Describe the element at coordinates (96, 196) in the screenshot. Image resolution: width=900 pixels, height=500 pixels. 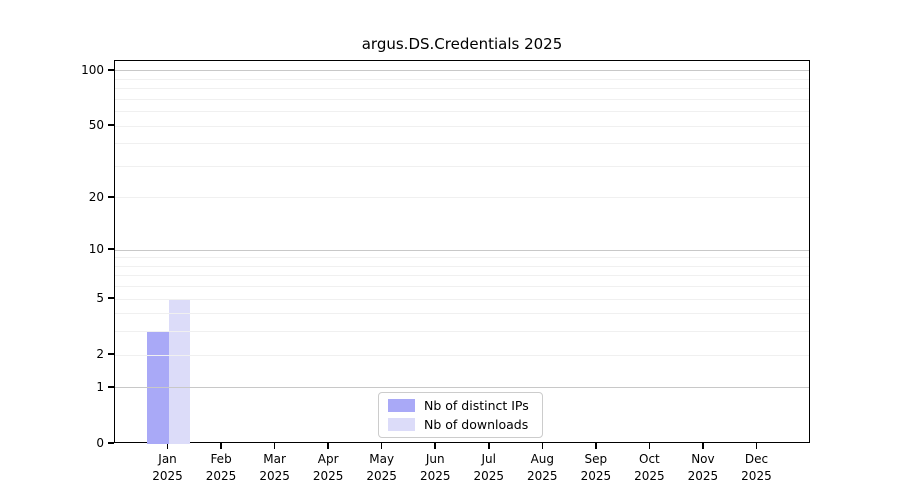
I see `y-tick-label: 20` at that location.